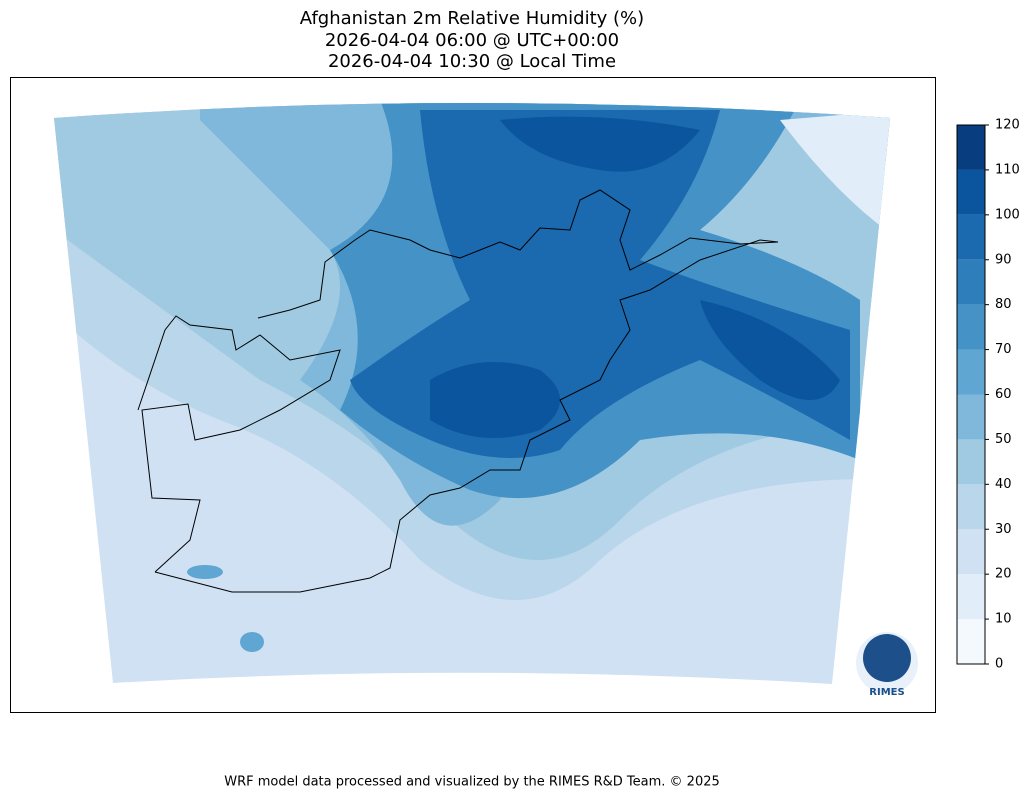 This screenshot has height=803, width=1030. Describe the element at coordinates (1003, 439) in the screenshot. I see `colorbar-tick-label: 50` at that location.